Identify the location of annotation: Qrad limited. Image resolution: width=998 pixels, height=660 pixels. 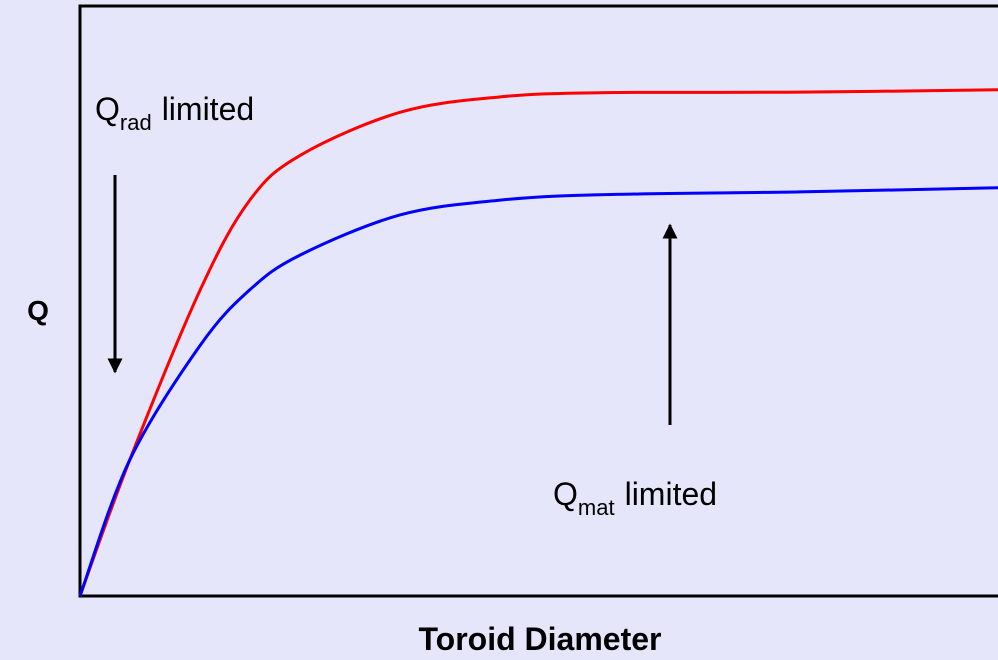
(174, 113).